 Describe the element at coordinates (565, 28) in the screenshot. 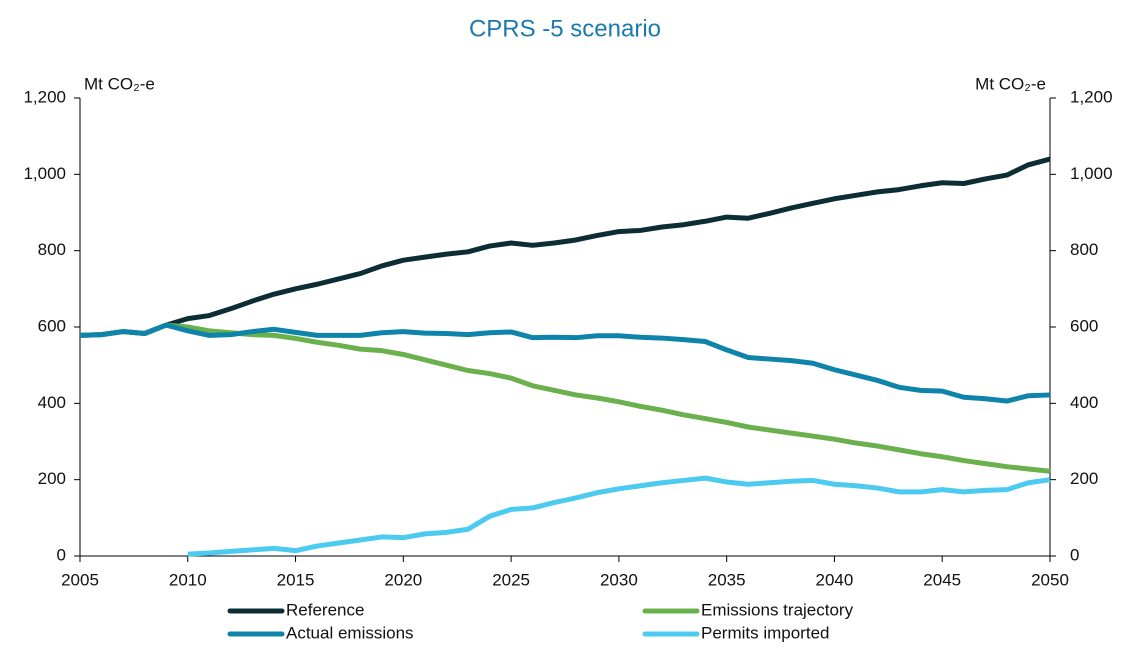

I see `chart-title: CPRS -5 scenario` at that location.